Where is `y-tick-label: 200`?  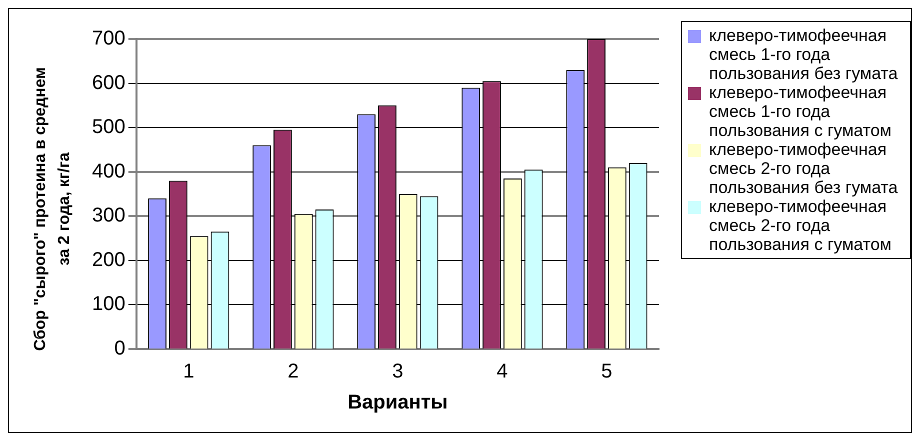
y-tick-label: 200 is located at coordinates (109, 259).